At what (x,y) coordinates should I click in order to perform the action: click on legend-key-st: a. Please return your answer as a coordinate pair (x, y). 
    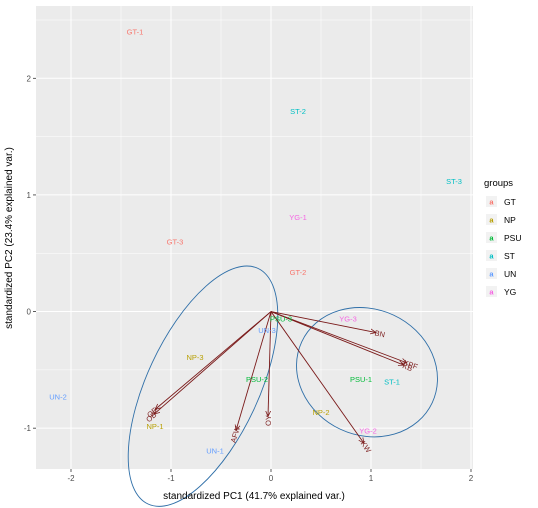
    Looking at the image, I should click on (491, 256).